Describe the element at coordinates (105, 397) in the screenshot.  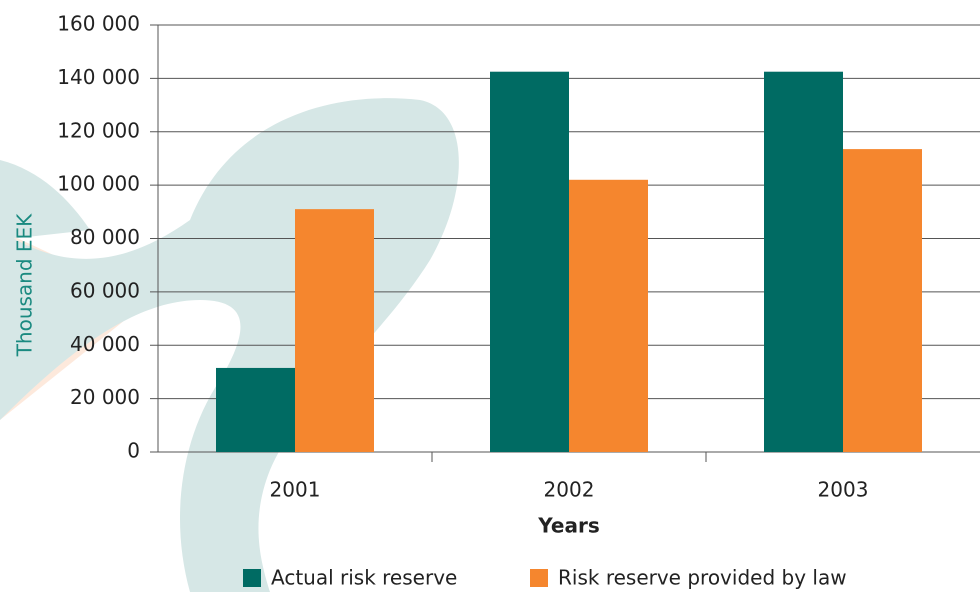
I see `y-tick-label: 20 000` at that location.